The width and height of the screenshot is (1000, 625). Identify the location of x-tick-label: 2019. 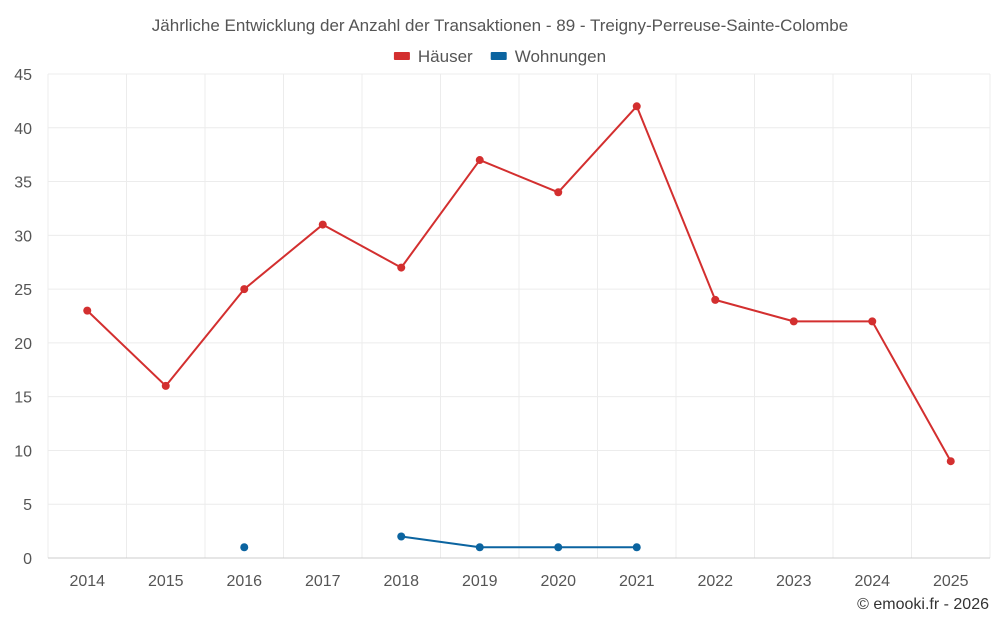
(480, 581).